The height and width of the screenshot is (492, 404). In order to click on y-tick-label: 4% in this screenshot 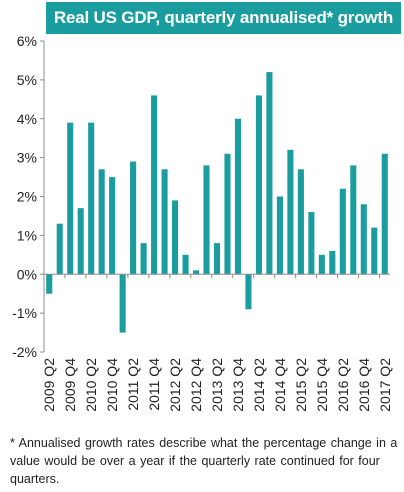, I will do `click(27, 119)`.